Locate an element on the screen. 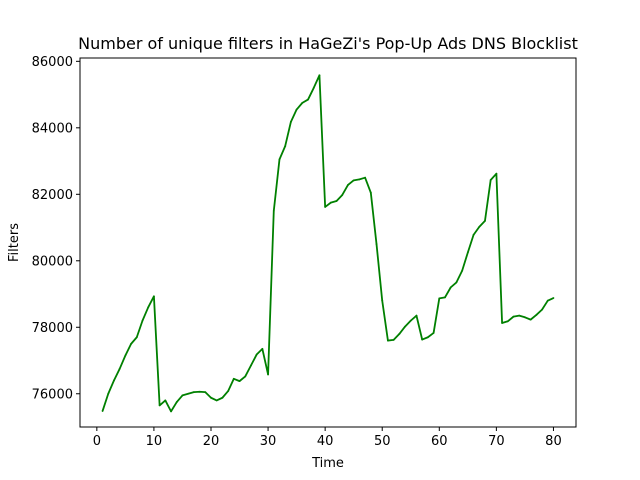  y-tick-label: 78000 is located at coordinates (52, 328).